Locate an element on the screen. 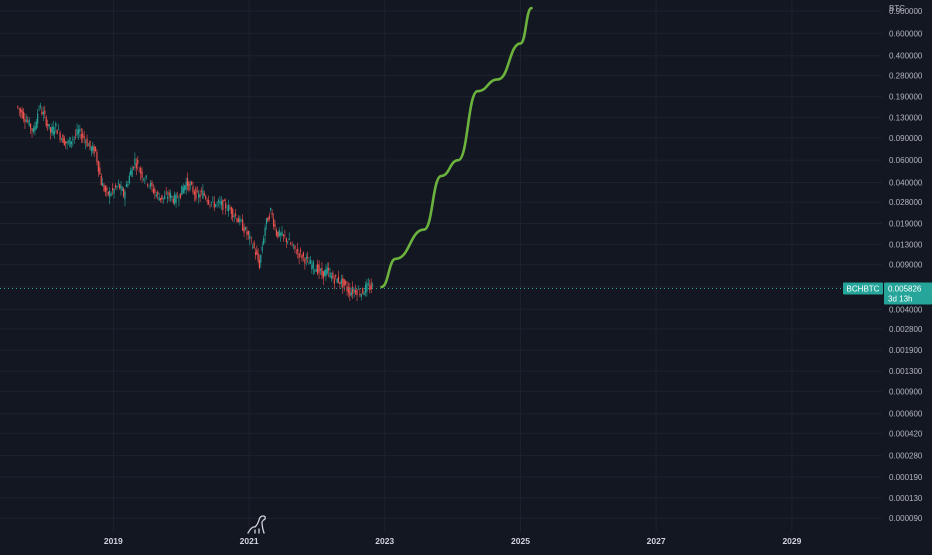  candles is located at coordinates (195, 202).